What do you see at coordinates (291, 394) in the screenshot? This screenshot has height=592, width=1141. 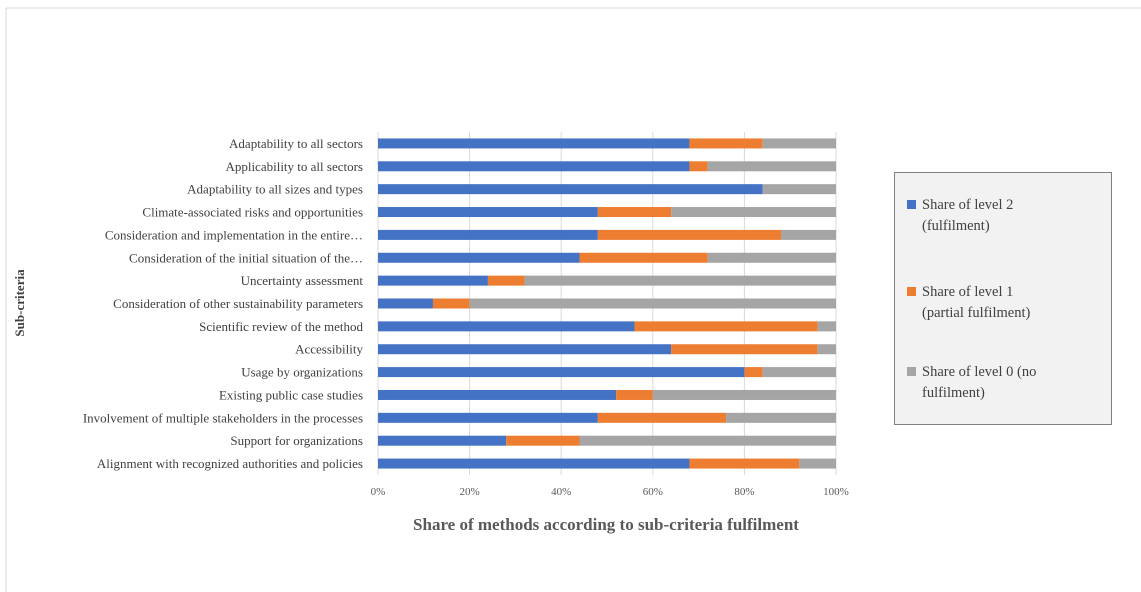 I see `category-label: Existing public case studies` at bounding box center [291, 394].